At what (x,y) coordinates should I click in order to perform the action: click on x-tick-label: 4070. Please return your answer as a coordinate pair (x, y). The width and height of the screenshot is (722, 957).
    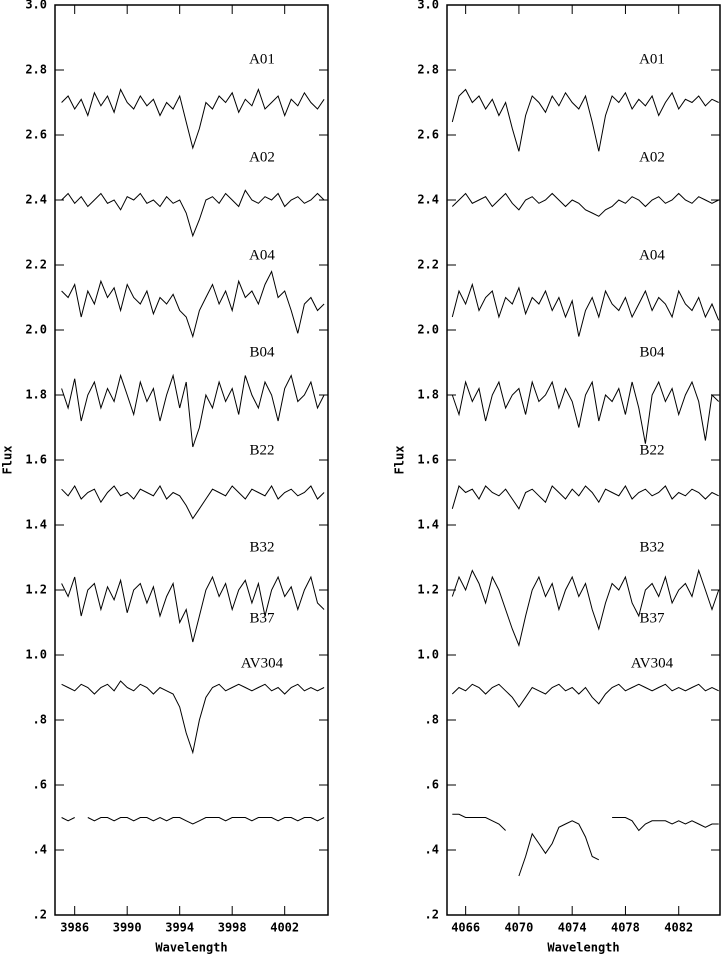
    Looking at the image, I should click on (518, 928).